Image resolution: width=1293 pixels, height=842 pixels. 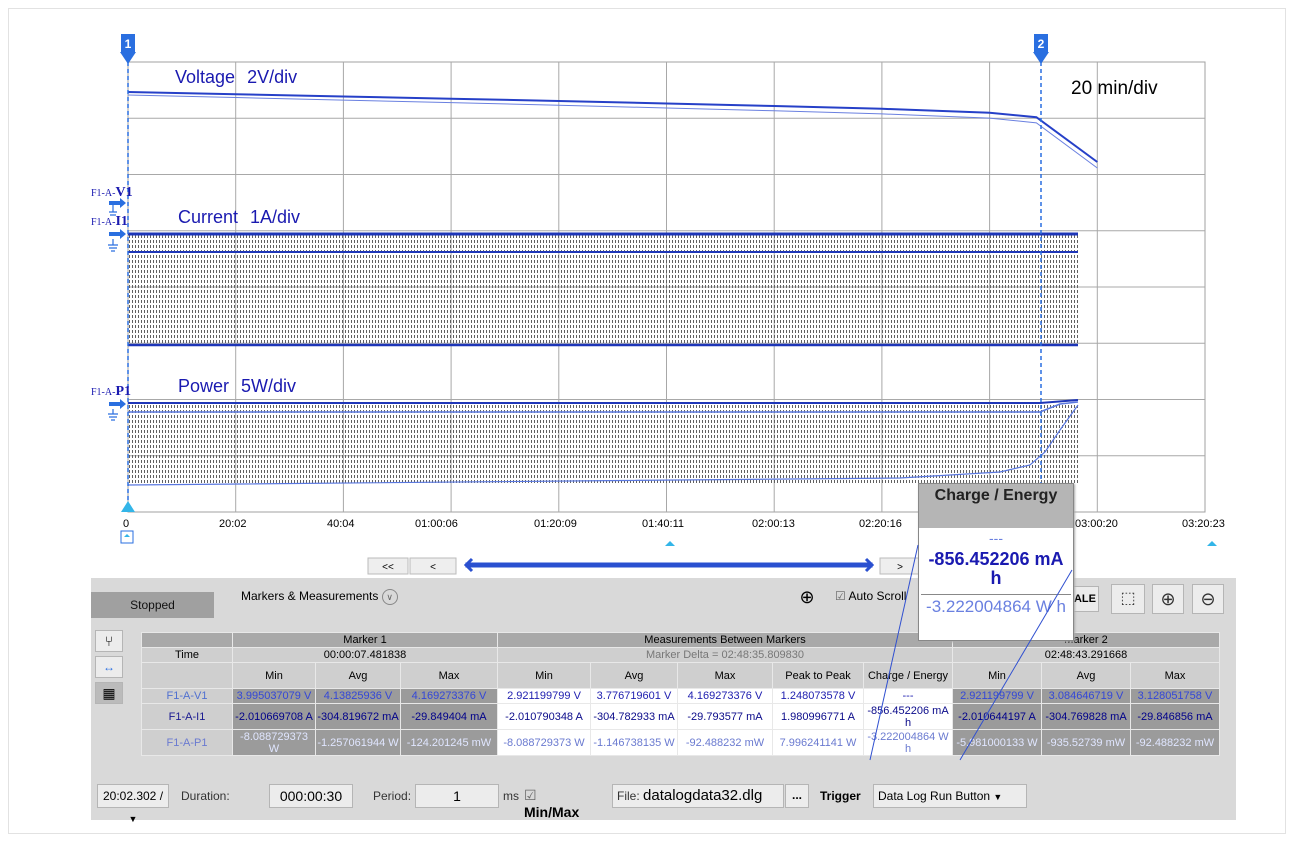 I want to click on duration-field: 000:00:30, so click(x=311, y=796).